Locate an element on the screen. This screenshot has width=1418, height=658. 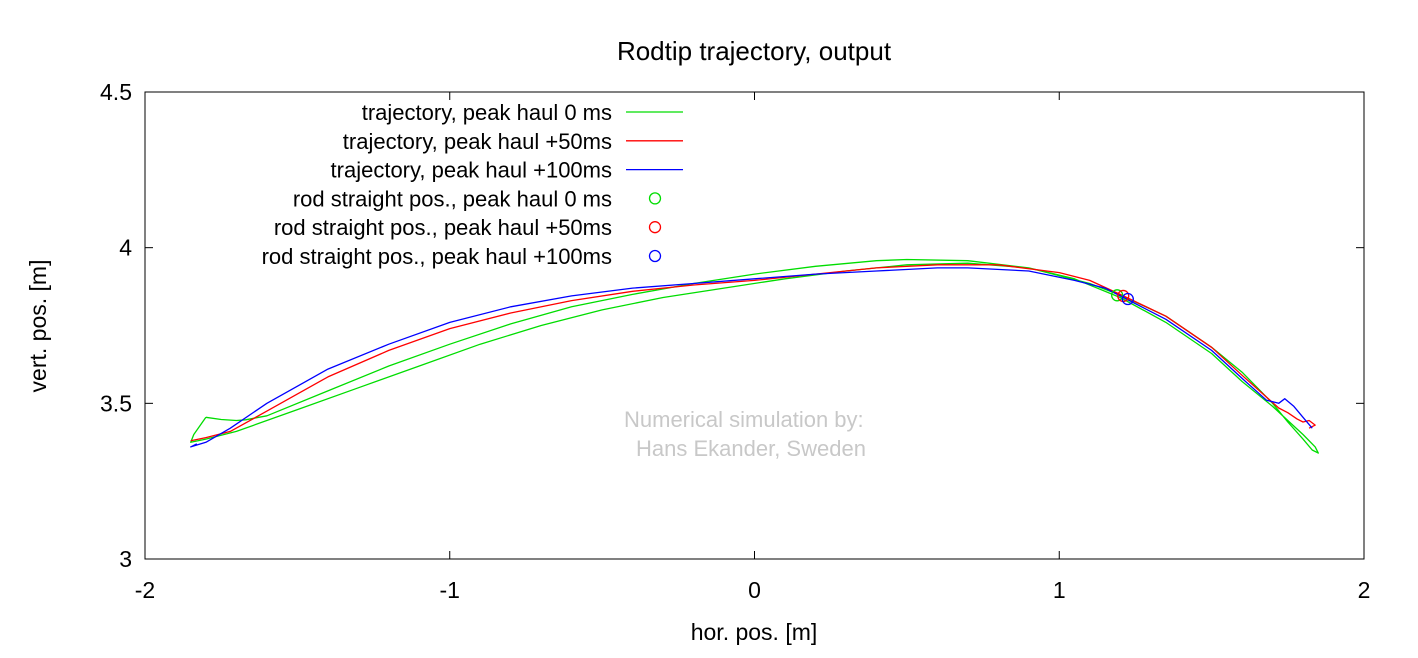
watermark-line-2: Hans Ekander, Sweden is located at coordinates (751, 448).